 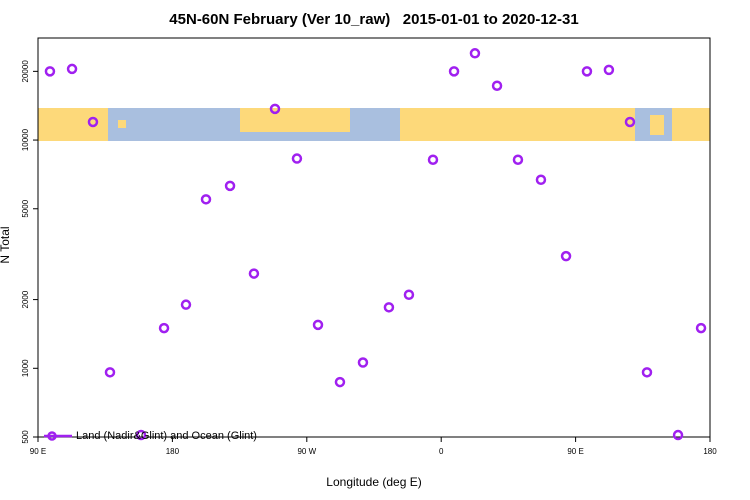 What do you see at coordinates (52, 436) in the screenshot?
I see `legend-swatch` at bounding box center [52, 436].